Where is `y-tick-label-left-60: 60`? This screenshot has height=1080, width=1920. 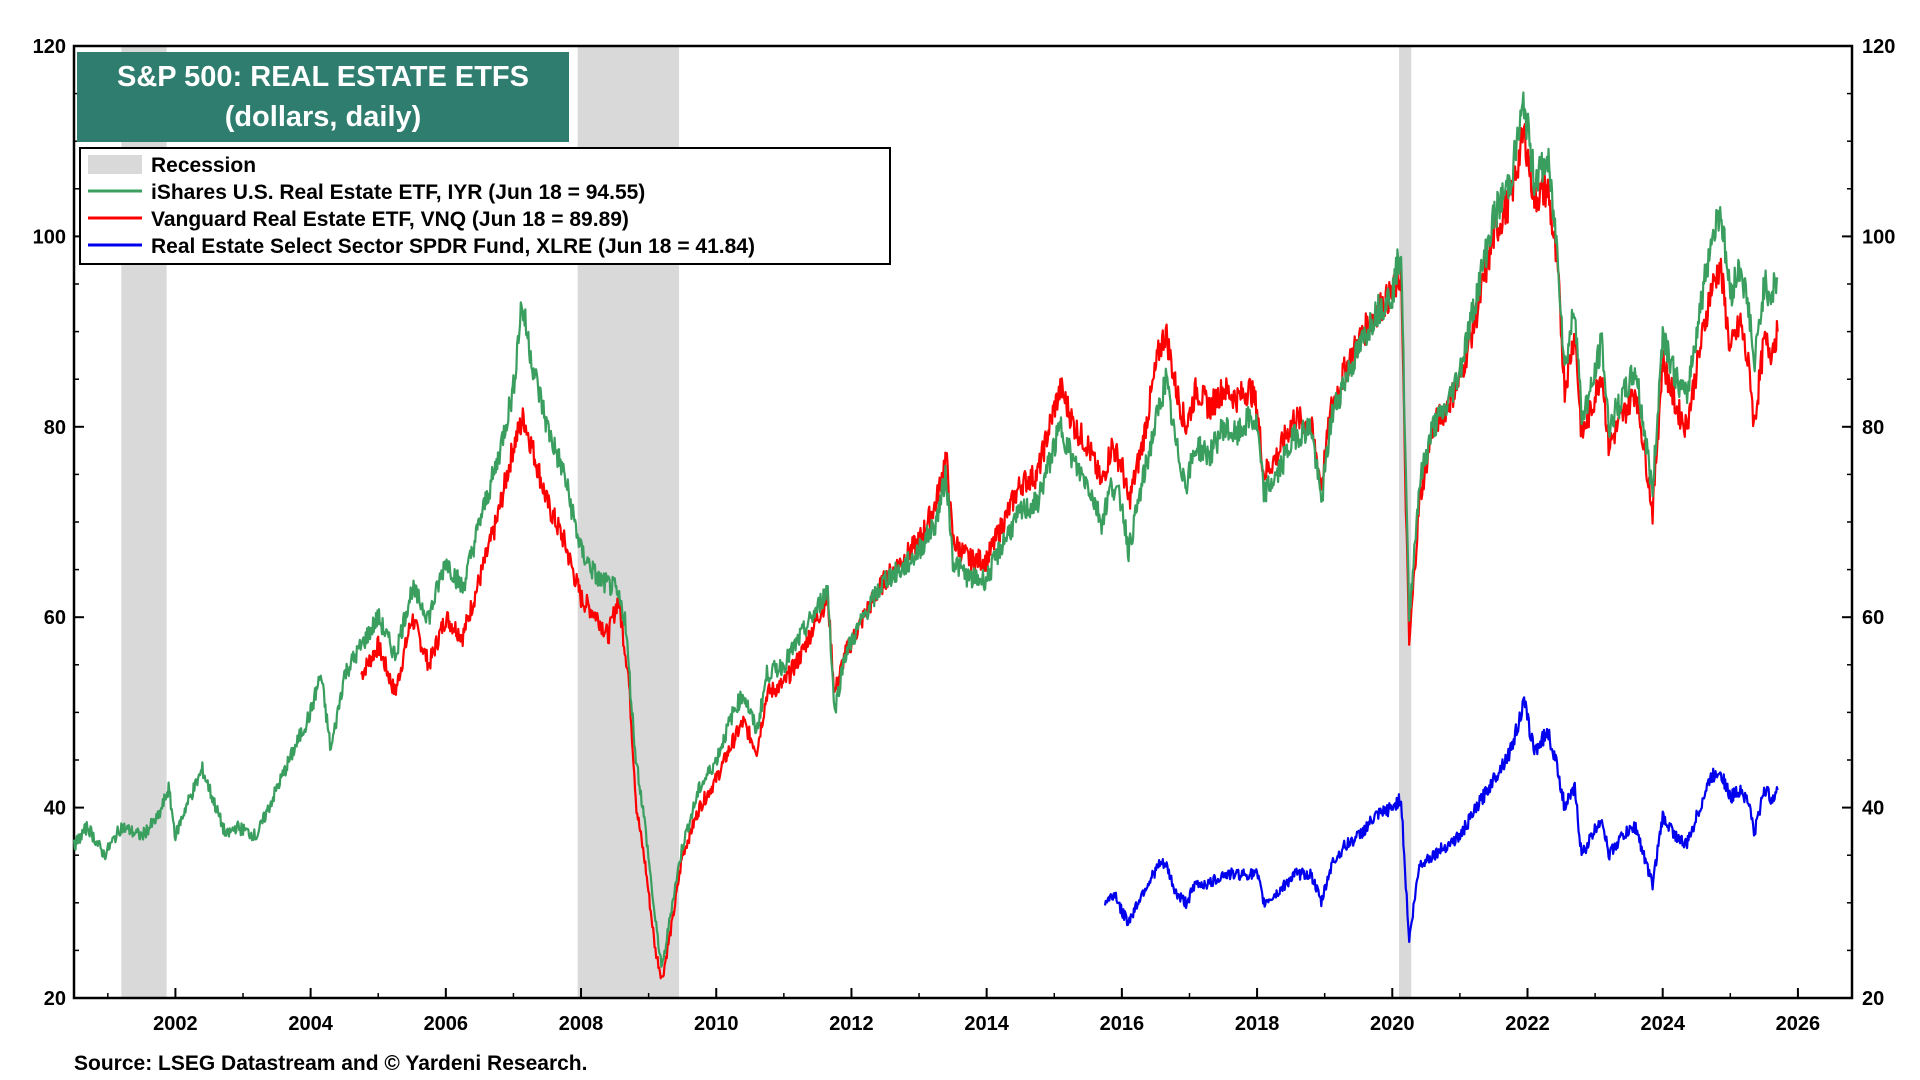 y-tick-label-left-60: 60 is located at coordinates (55, 618).